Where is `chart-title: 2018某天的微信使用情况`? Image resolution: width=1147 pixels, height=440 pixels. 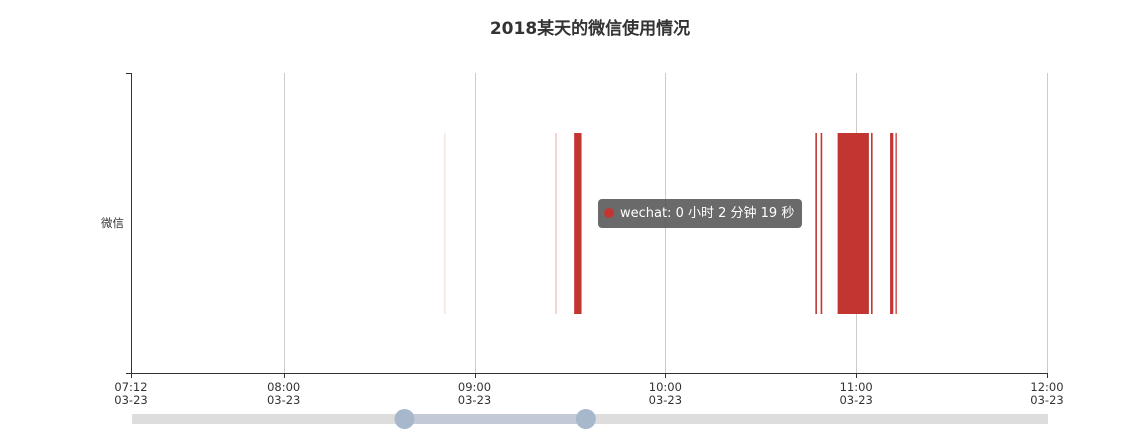
chart-title: 2018某天的微信使用情况 is located at coordinates (590, 28).